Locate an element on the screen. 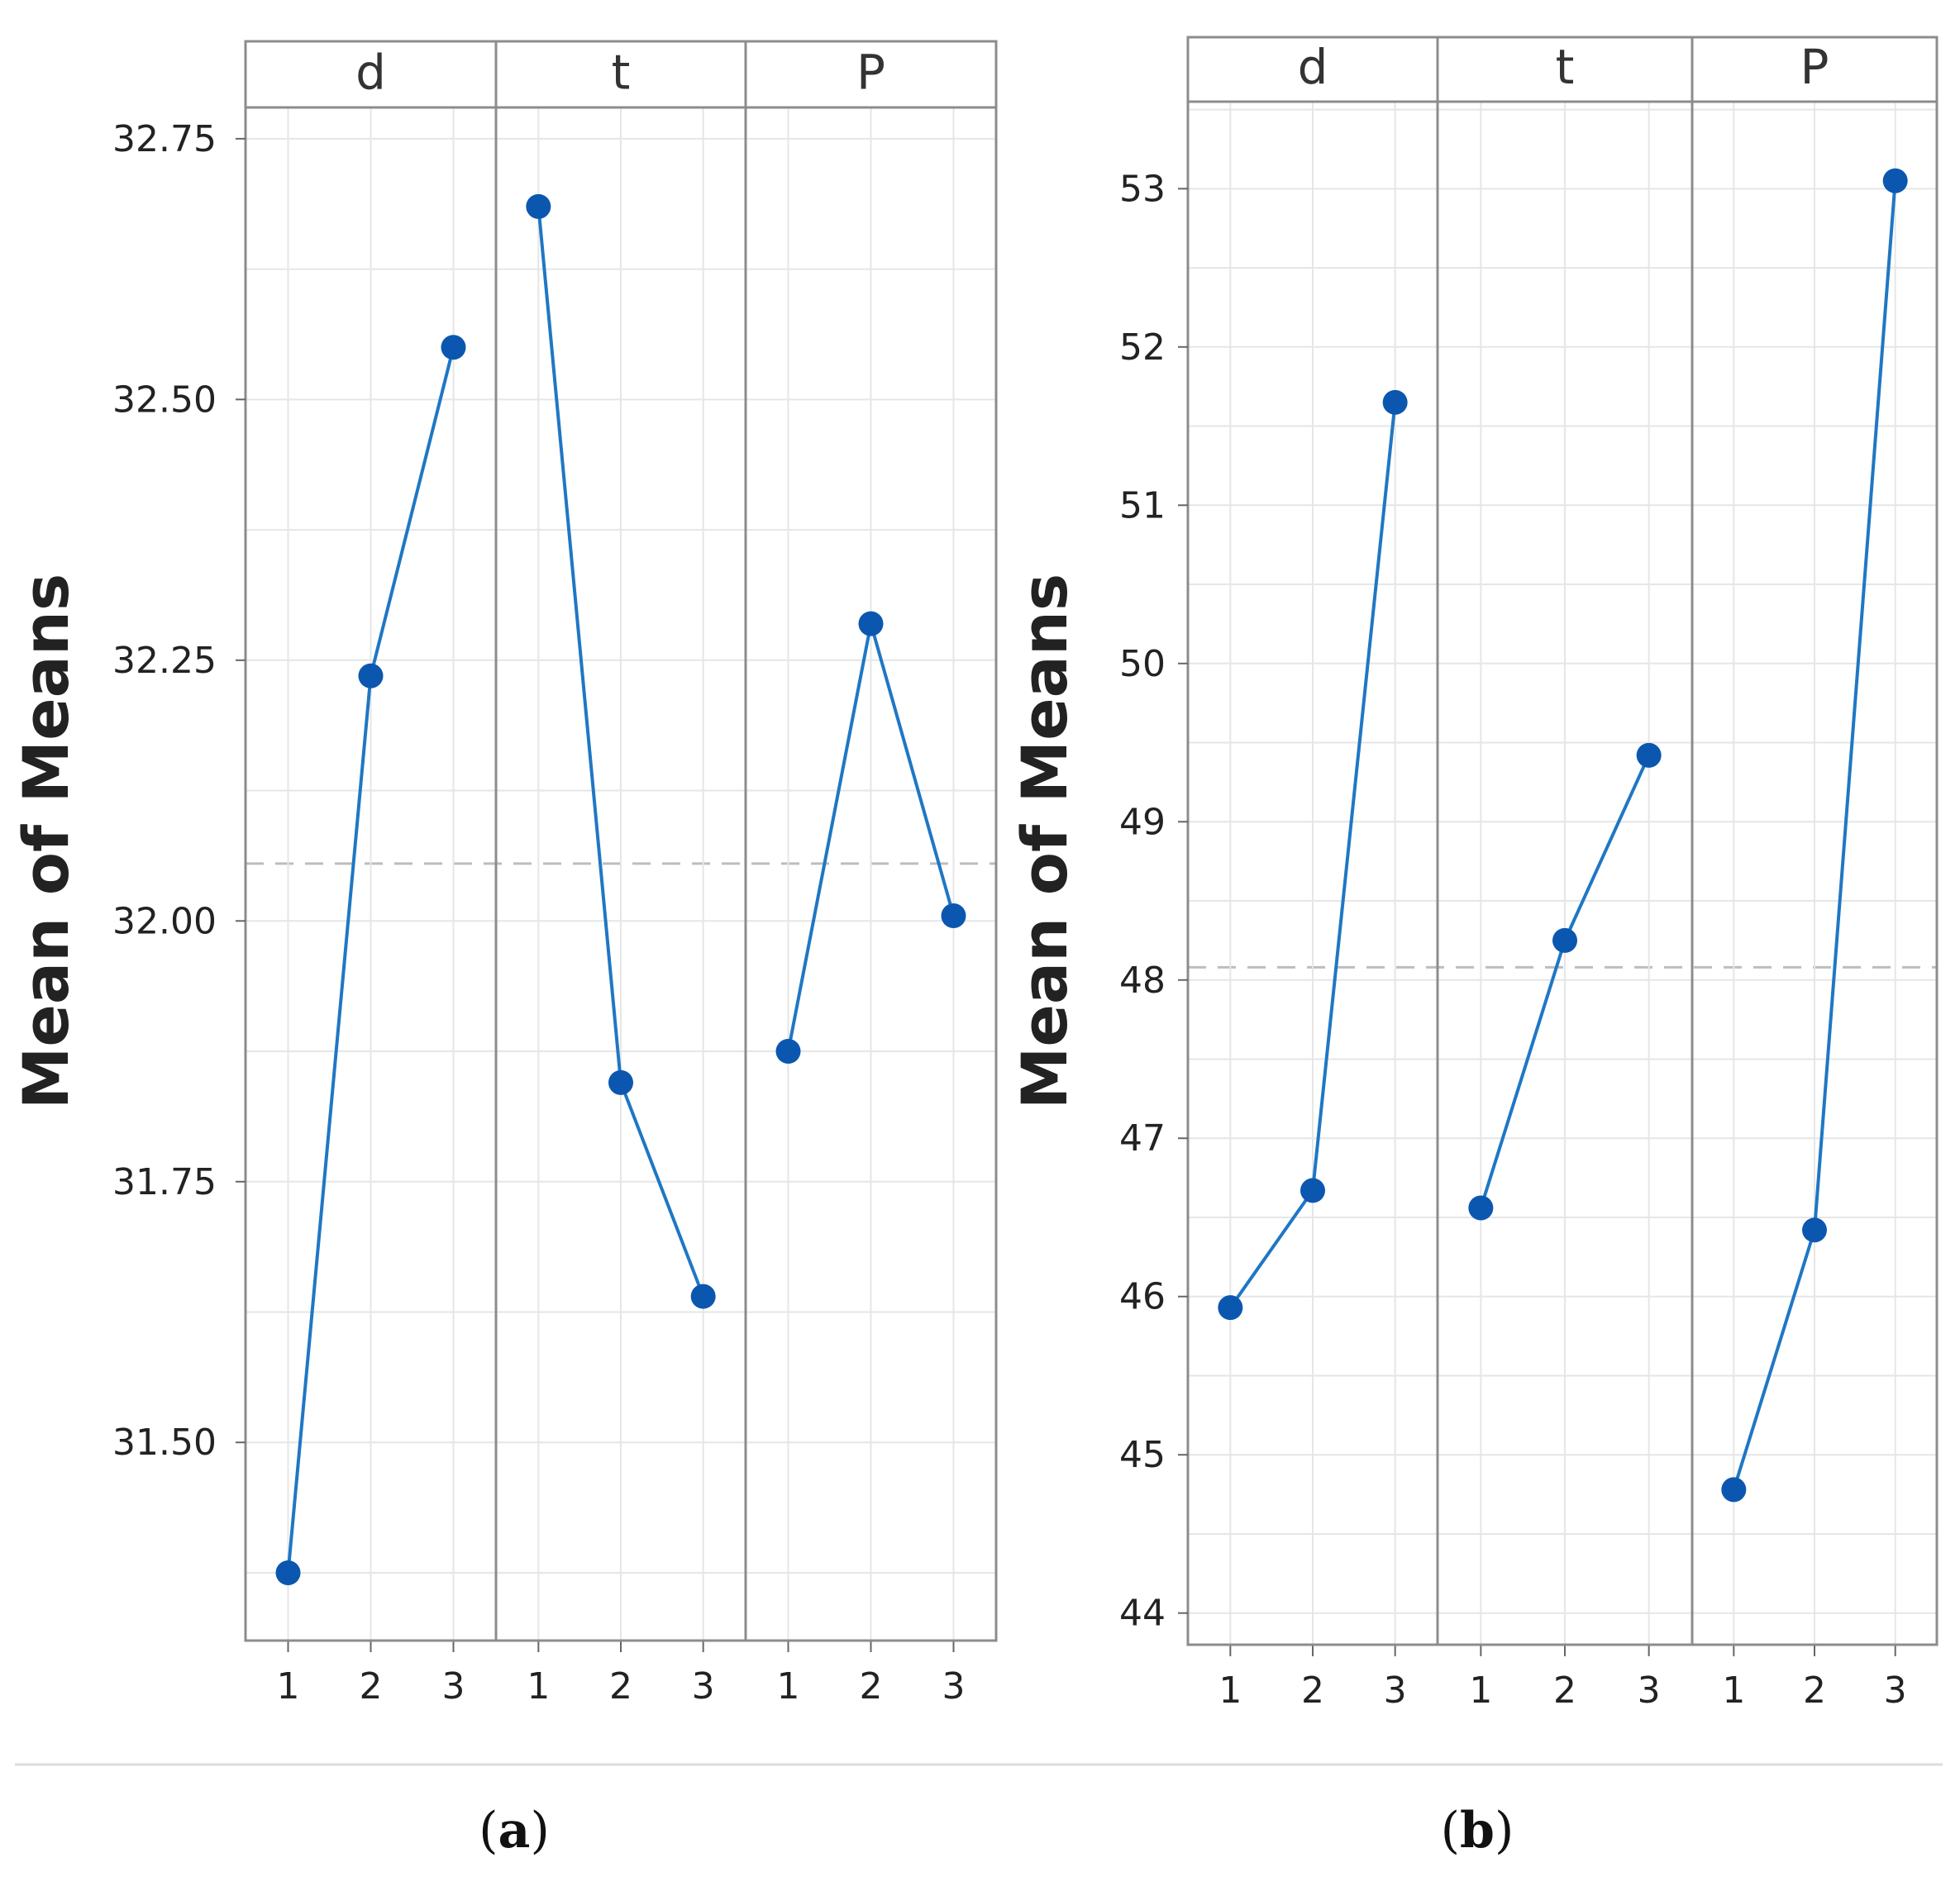  y-tick-label: 48 is located at coordinates (1142, 981).